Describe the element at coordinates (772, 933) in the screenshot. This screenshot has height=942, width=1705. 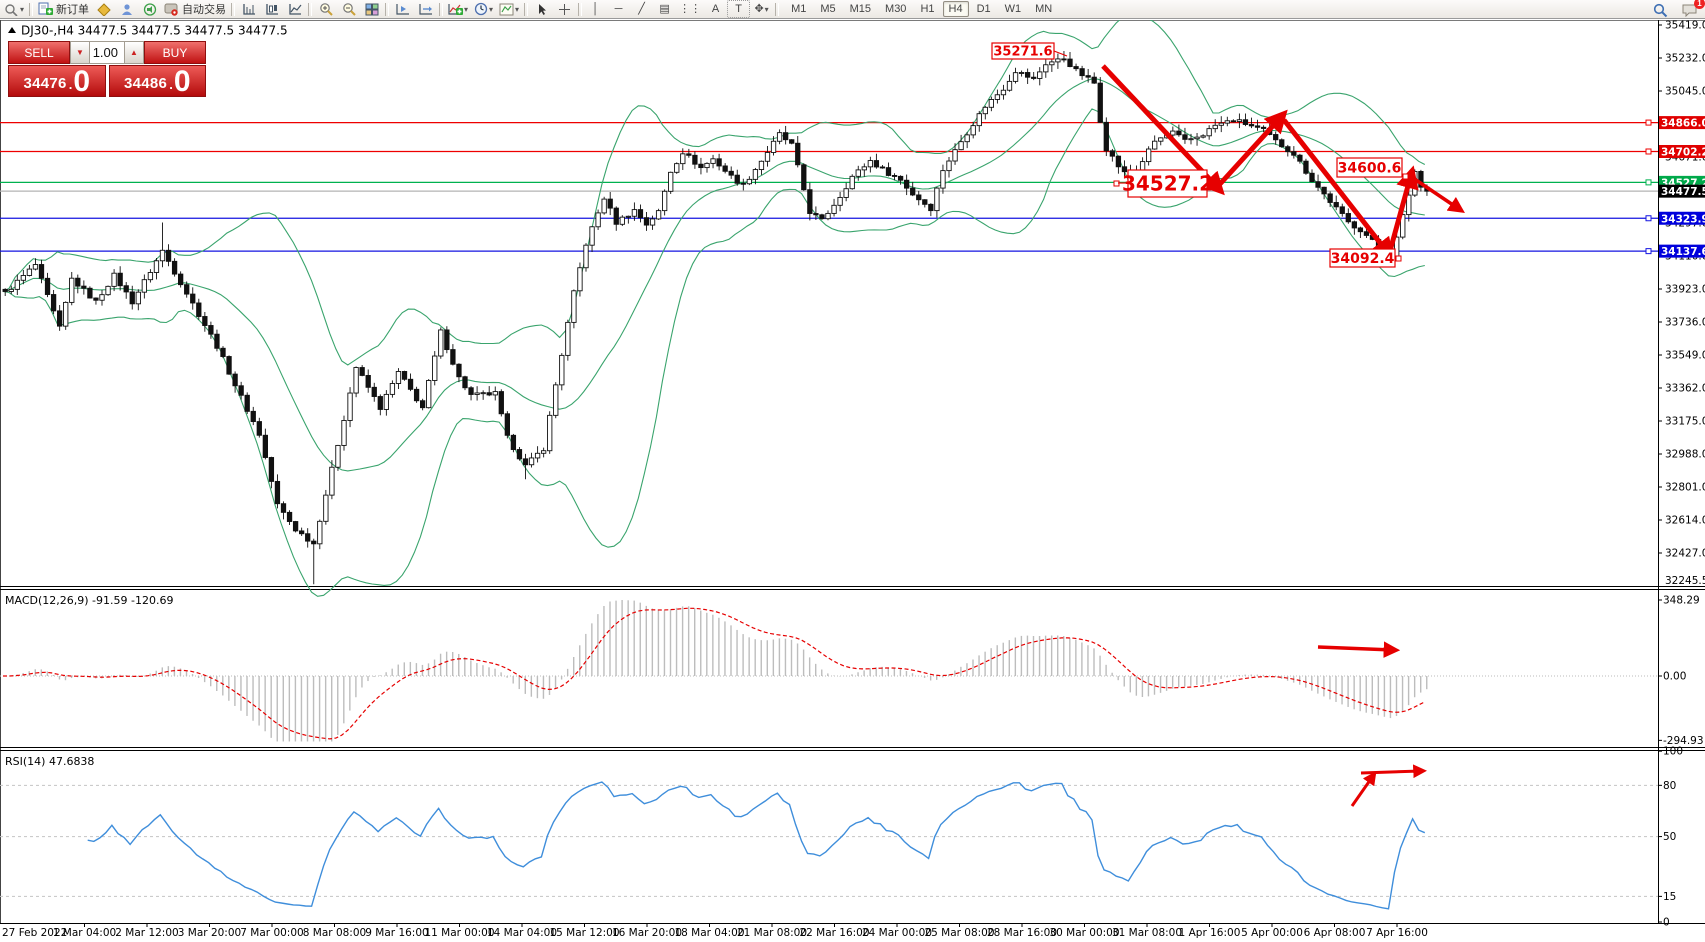
I see `svg-text: 21 Mar 08:00` at that location.